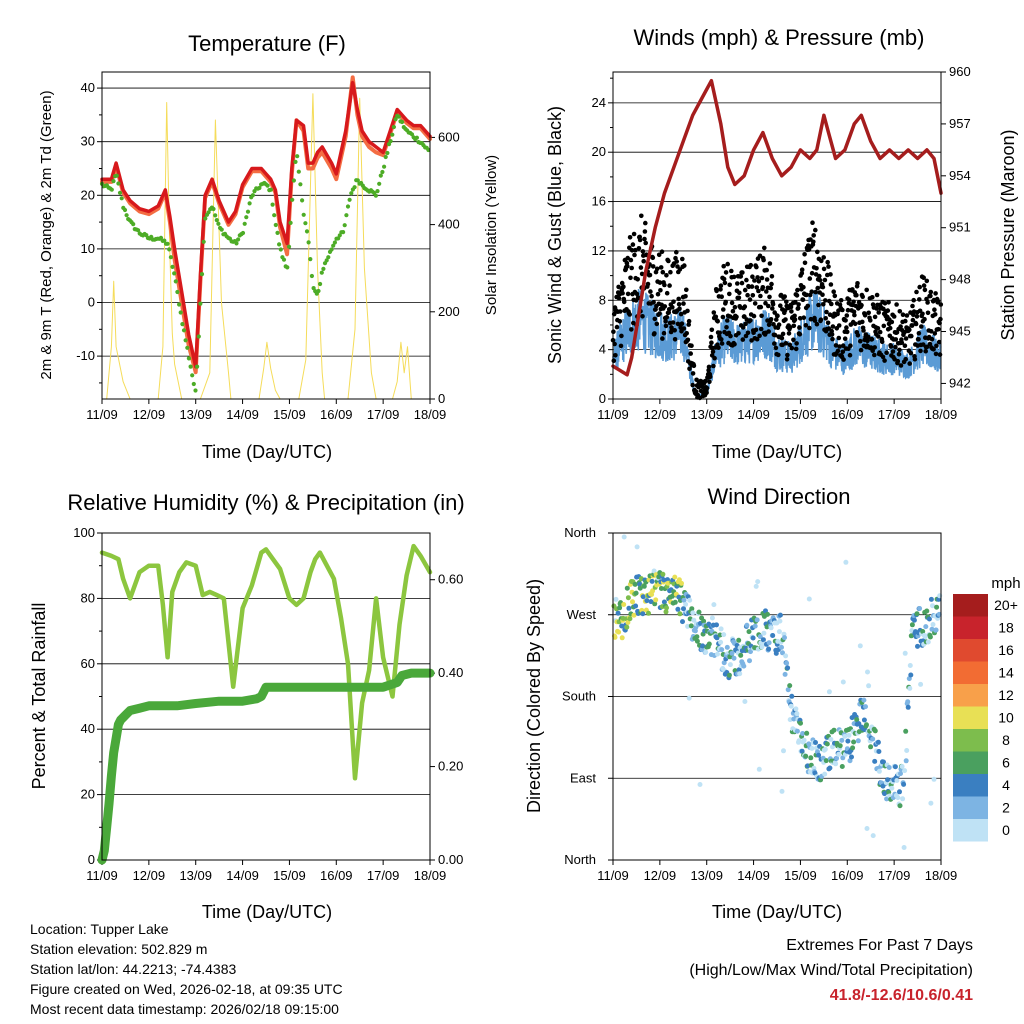 The height and width of the screenshot is (1024, 1024). What do you see at coordinates (777, 235) in the screenshot?
I see `winds-frame` at bounding box center [777, 235].